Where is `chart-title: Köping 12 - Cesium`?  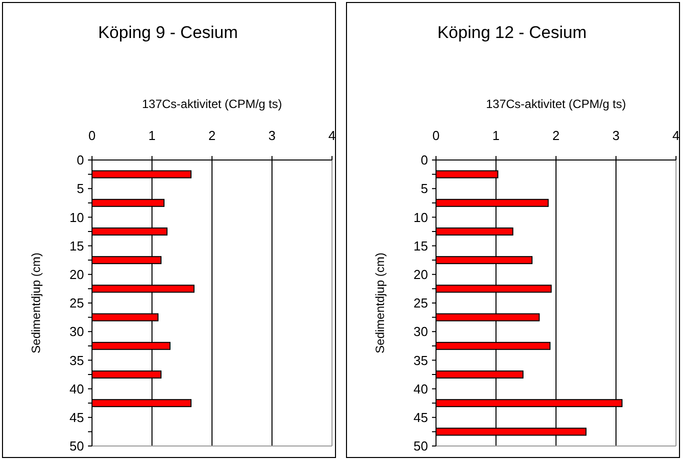
chart-title: Köping 12 - Cesium is located at coordinates (512, 32).